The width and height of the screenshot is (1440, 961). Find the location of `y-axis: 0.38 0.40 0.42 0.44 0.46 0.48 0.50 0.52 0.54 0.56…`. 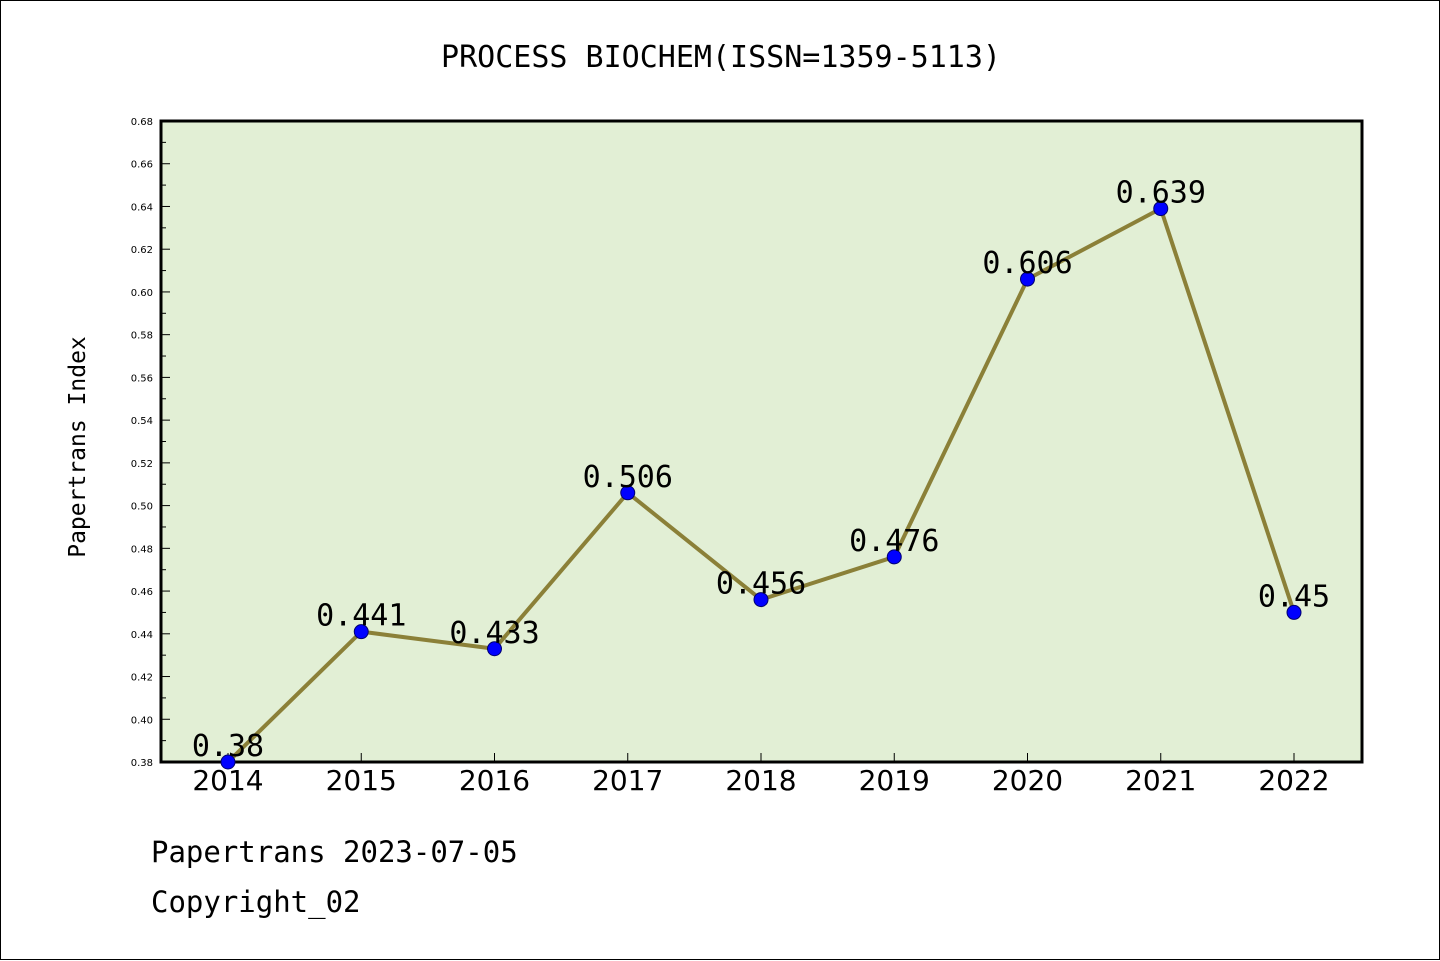

y-axis: 0.38 0.40 0.42 0.44 0.46 0.48 0.50 0.52 0.54 0.56… is located at coordinates (150, 443).